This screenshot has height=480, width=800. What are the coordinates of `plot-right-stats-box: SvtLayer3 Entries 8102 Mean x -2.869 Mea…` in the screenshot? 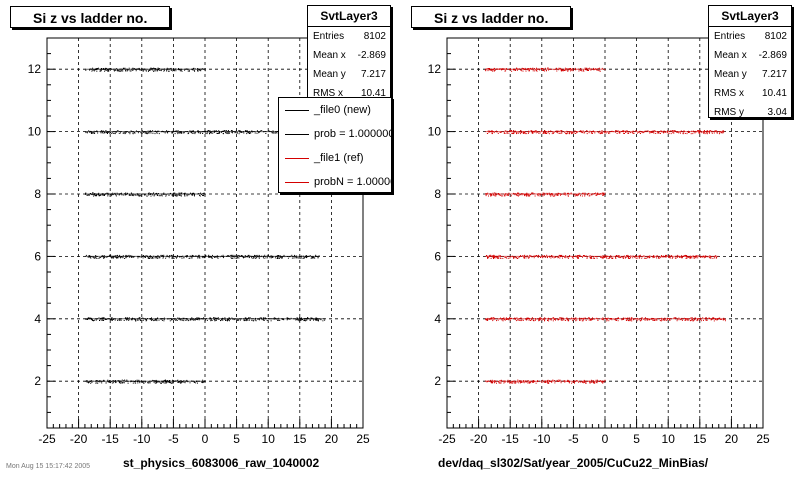 It's located at (750, 61).